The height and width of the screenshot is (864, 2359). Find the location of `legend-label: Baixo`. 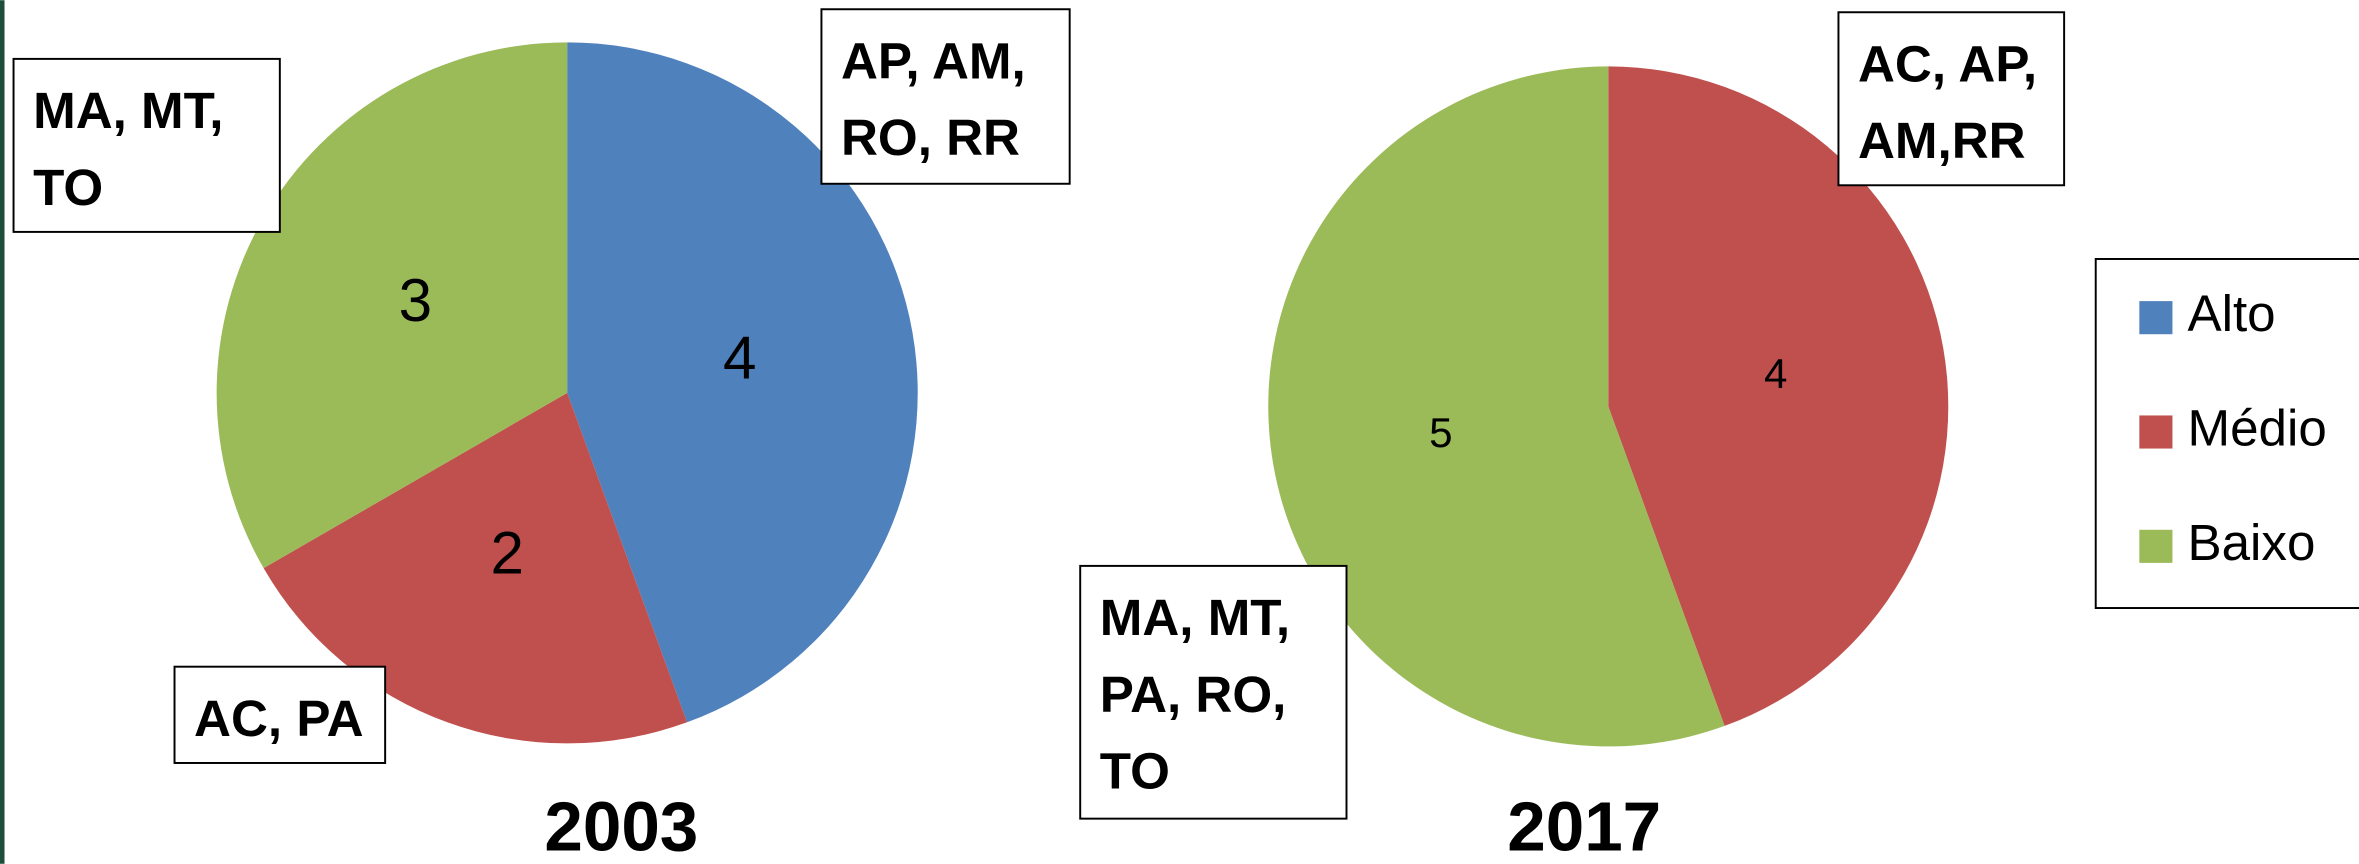

legend-label: Baixo is located at coordinates (2251, 542).